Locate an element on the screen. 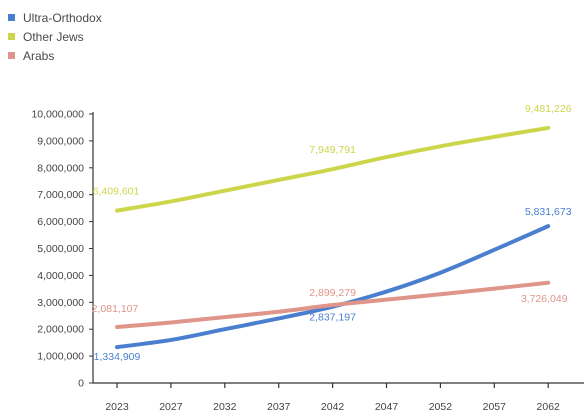 The image size is (588, 414). data-label-other-jews: 6,409,601 is located at coordinates (116, 192).